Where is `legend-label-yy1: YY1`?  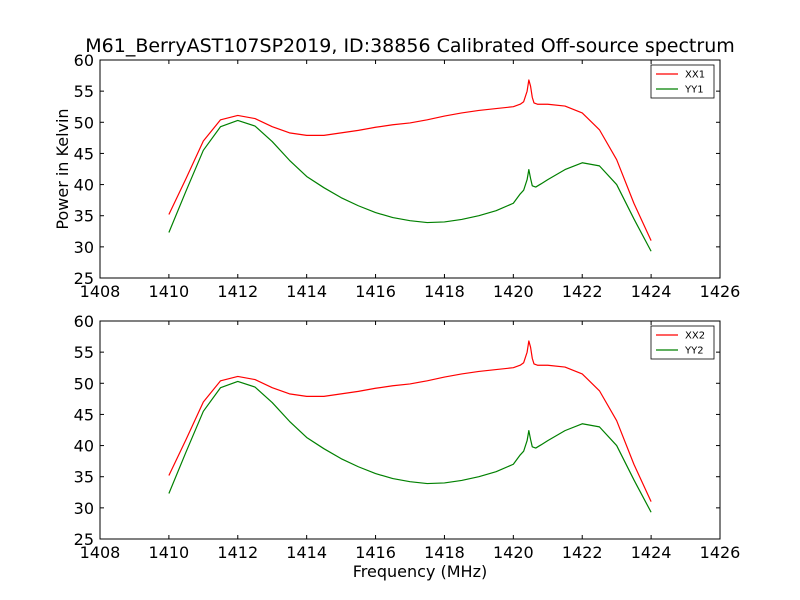 legend-label-yy1: YY1 is located at coordinates (694, 90).